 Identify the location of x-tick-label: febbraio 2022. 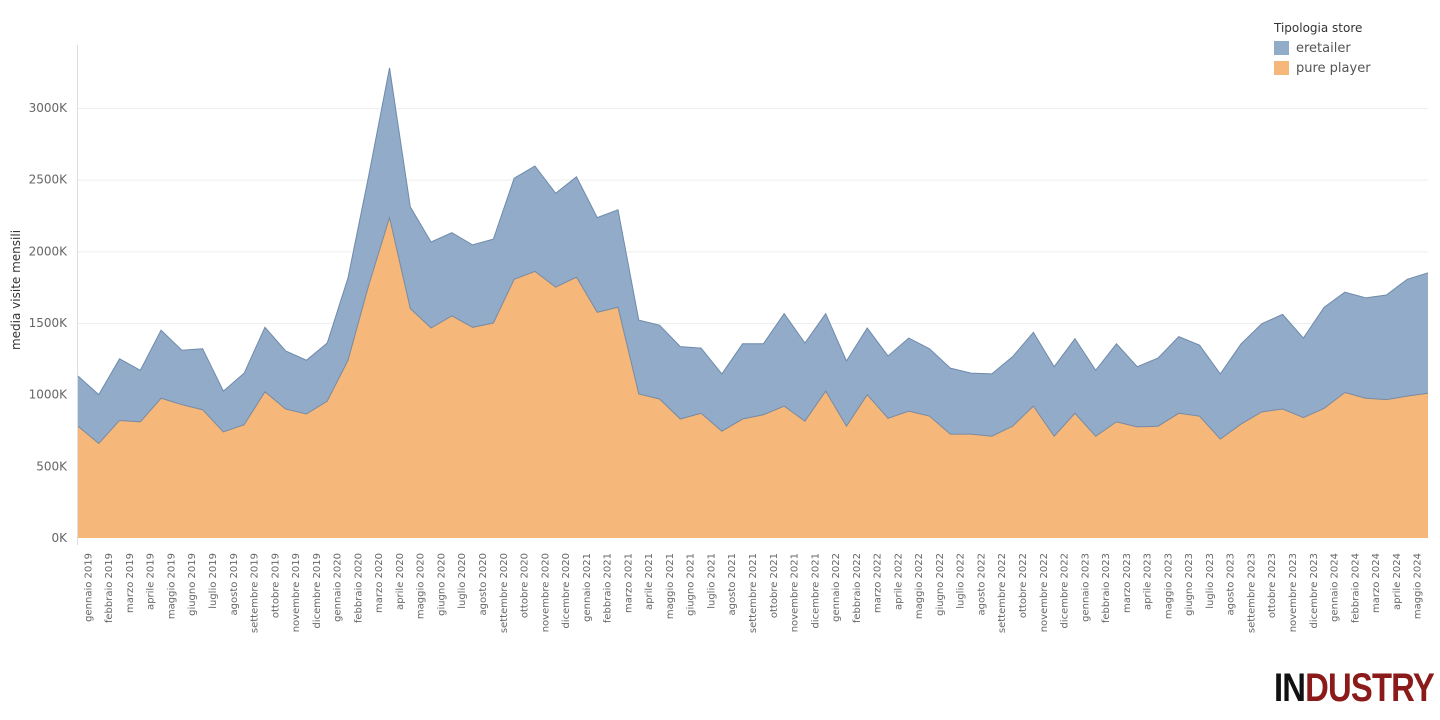
(857, 588).